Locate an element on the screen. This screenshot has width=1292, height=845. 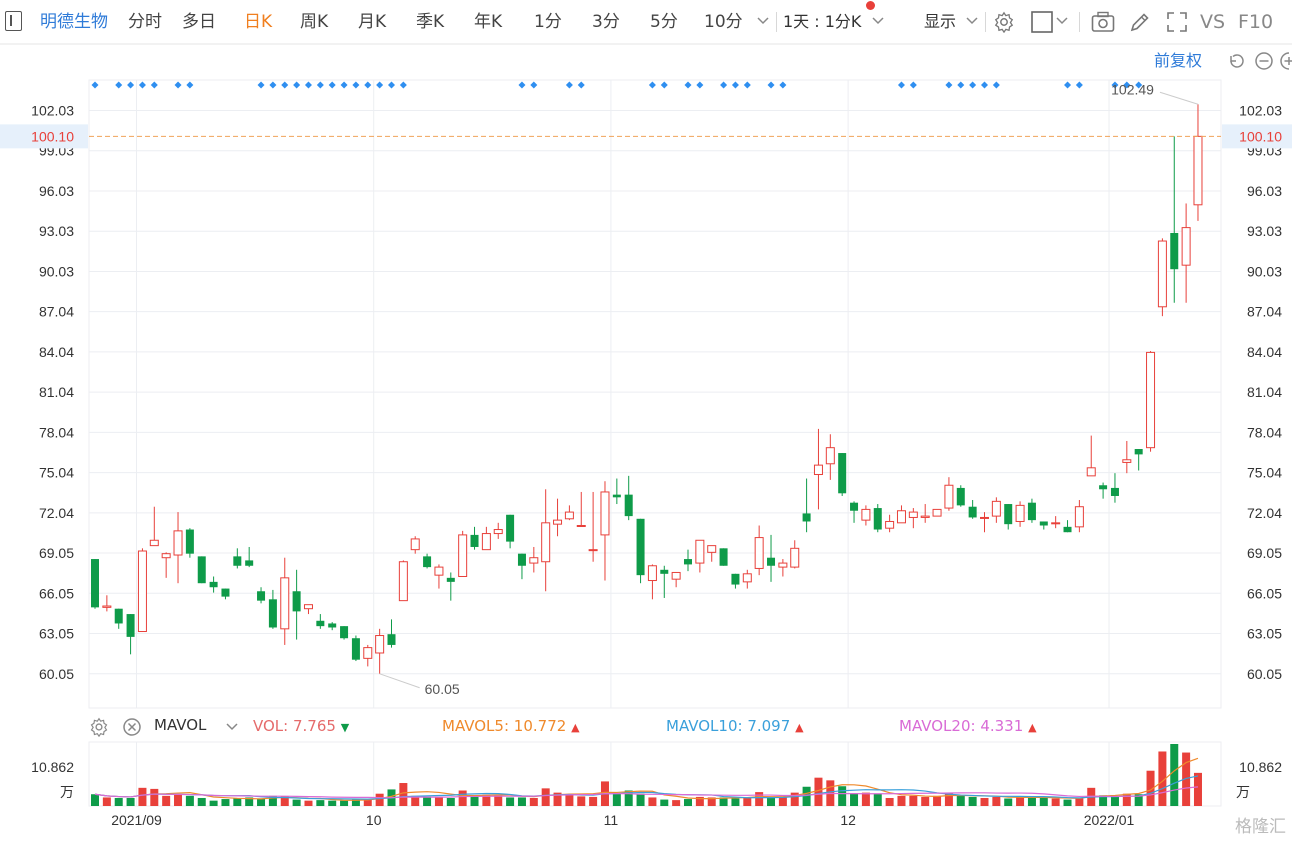
price-tick-left: 60.05 is located at coordinates (56, 674).